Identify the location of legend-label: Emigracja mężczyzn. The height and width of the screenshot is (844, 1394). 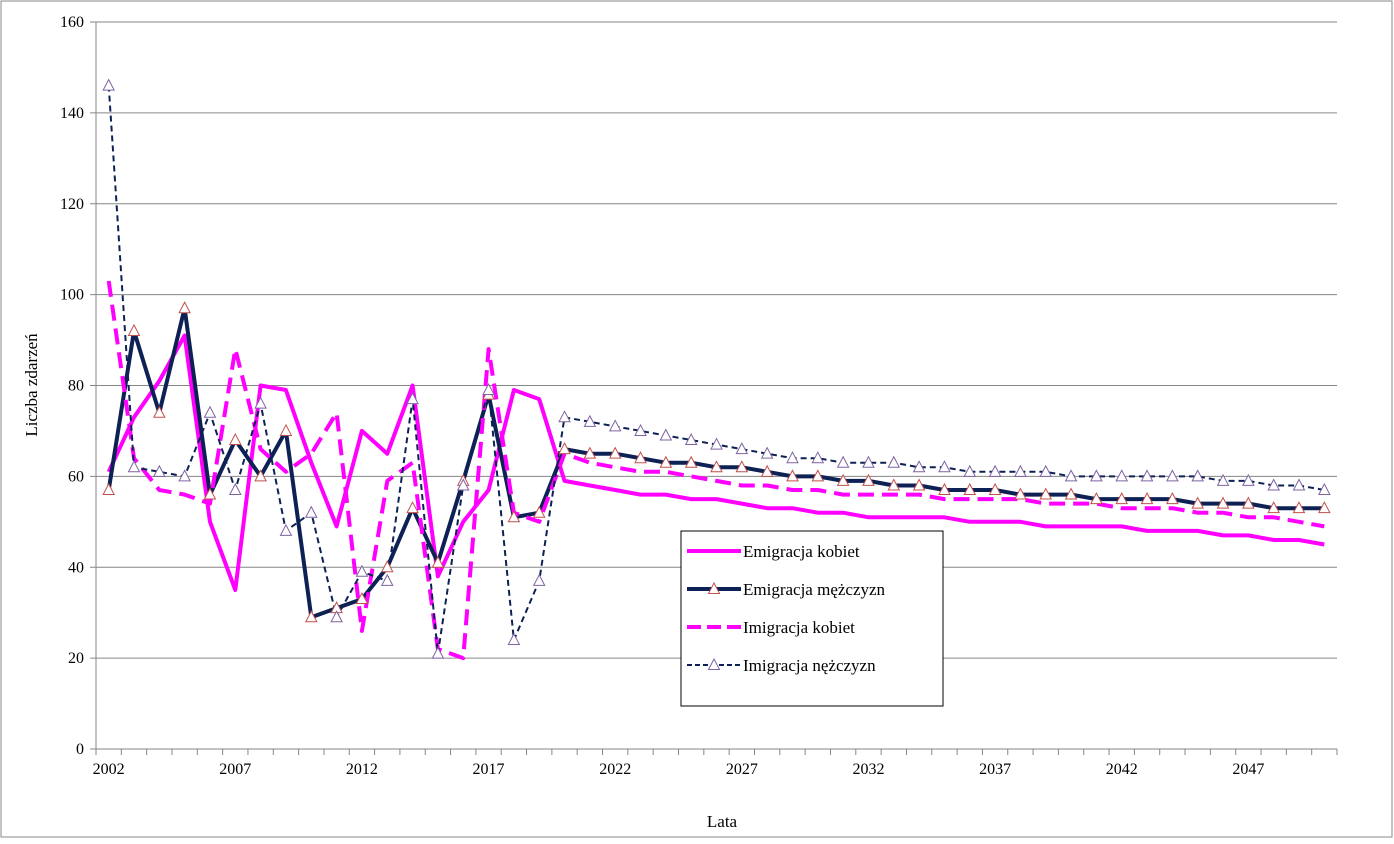
(814, 589).